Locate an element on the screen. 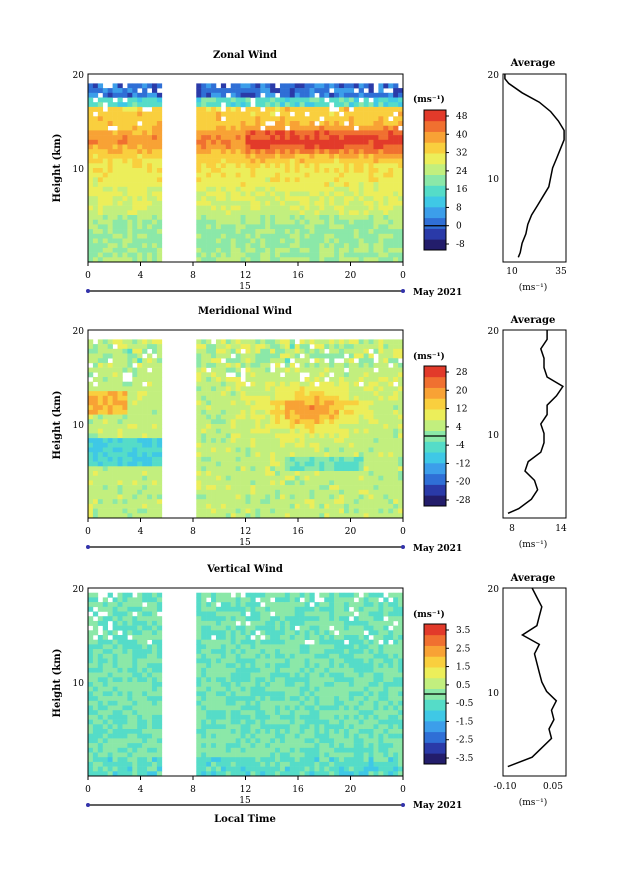 This screenshot has width=617, height=873. meridional-day-bar: 15 is located at coordinates (245, 543).